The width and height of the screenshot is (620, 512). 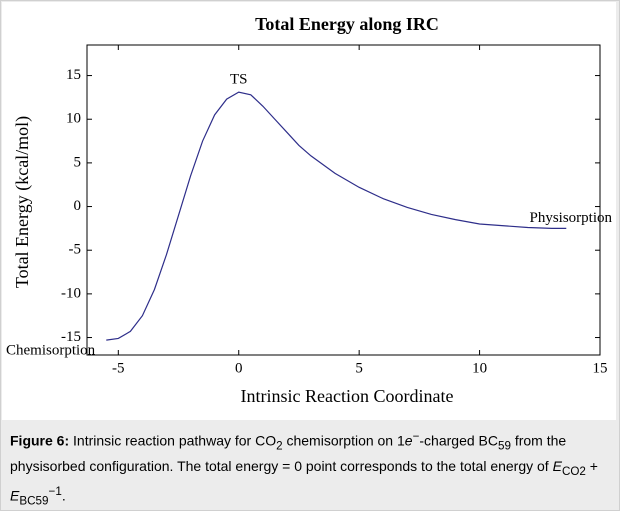 I want to click on y-tick-label: 0, so click(x=78, y=206).